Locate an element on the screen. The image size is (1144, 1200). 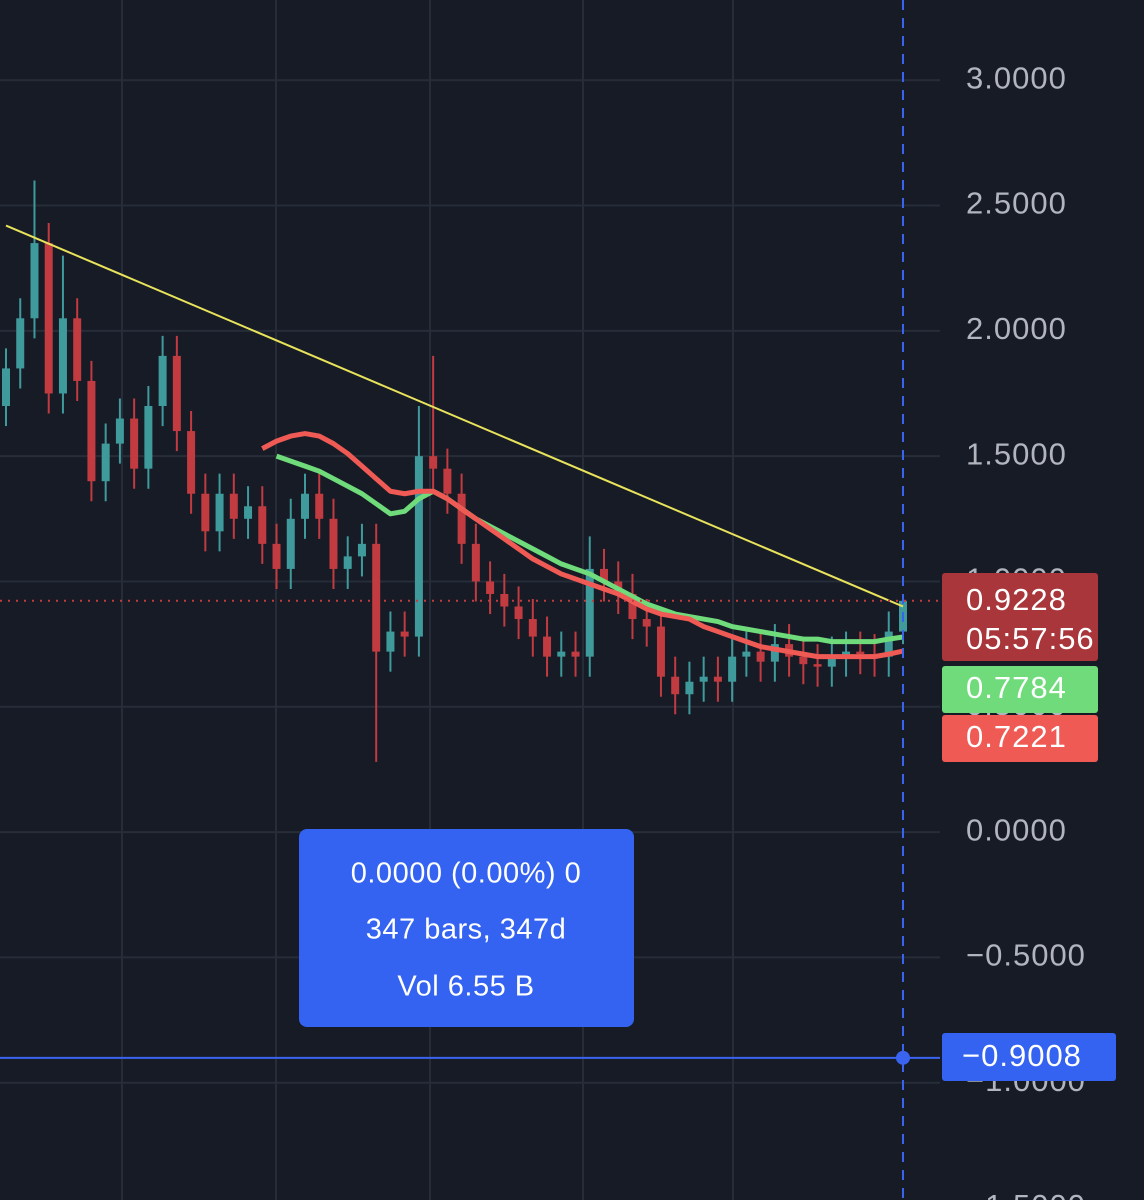
ma-label: 0.7784 is located at coordinates (1016, 687).